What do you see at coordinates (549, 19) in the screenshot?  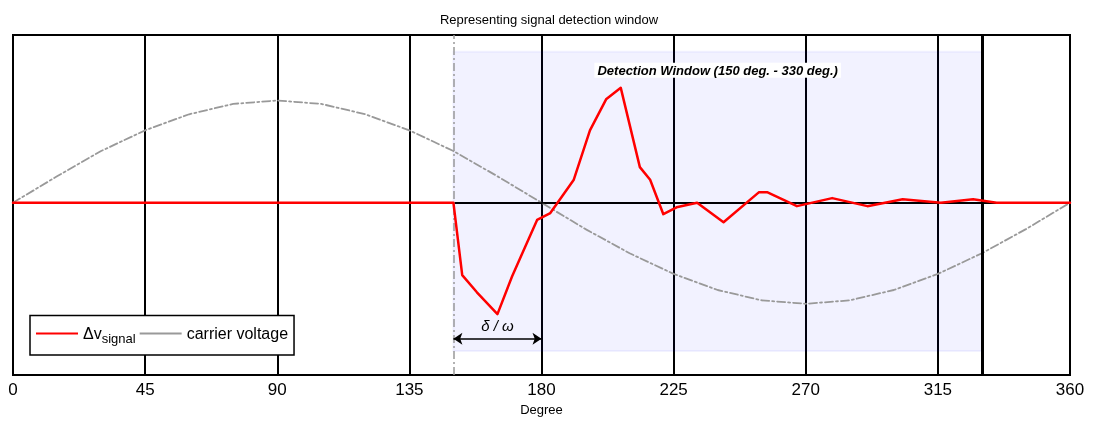 I see `chart-title: Representing signal detection window` at bounding box center [549, 19].